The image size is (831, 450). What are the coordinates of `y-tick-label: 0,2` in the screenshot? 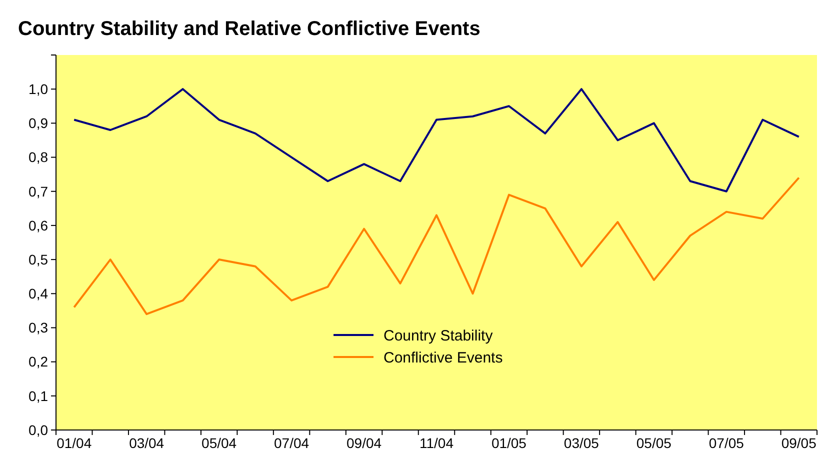 It's located at (38, 362).